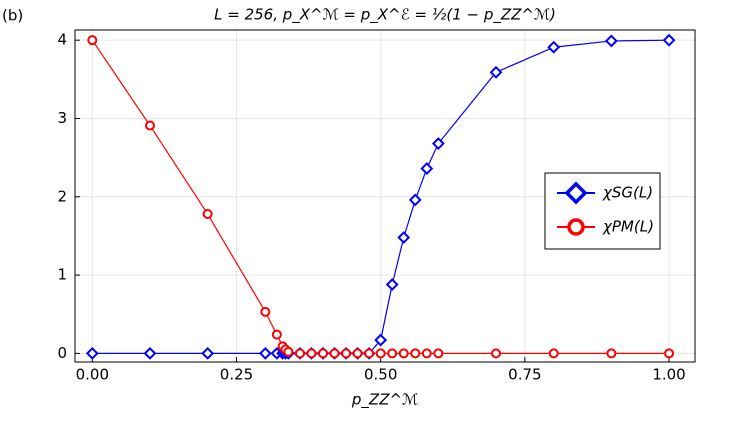 The height and width of the screenshot is (425, 747). Describe the element at coordinates (668, 375) in the screenshot. I see `x-tick-label: 1.00` at that location.